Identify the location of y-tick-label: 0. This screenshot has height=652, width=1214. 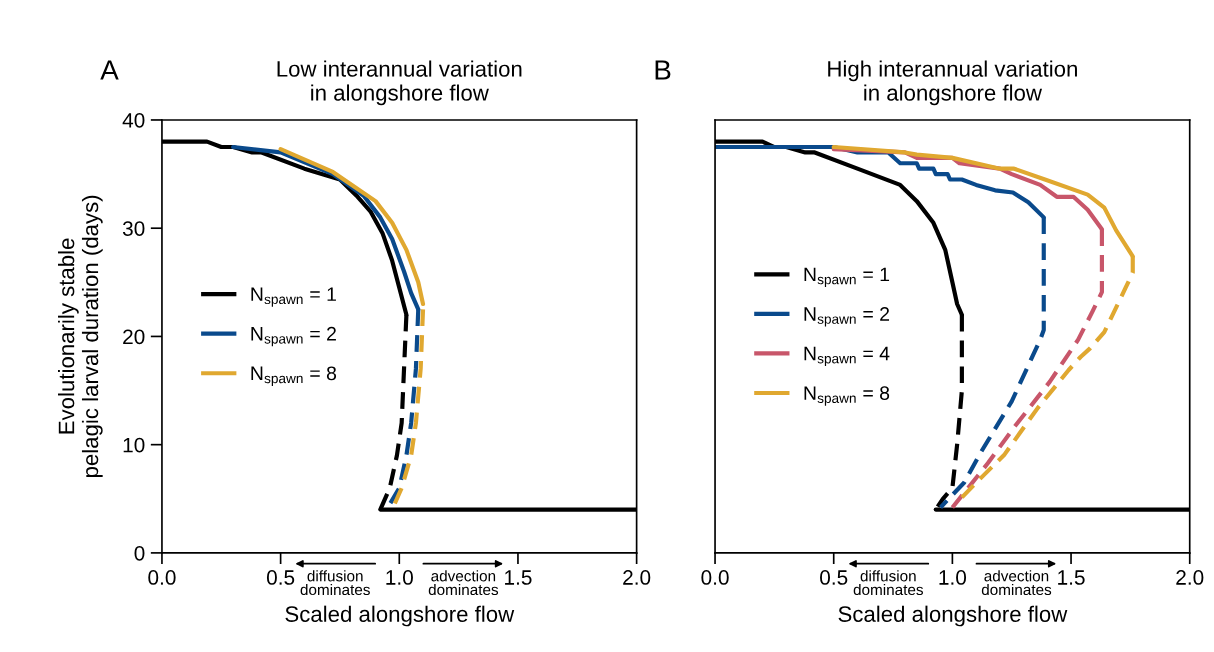
(139, 553).